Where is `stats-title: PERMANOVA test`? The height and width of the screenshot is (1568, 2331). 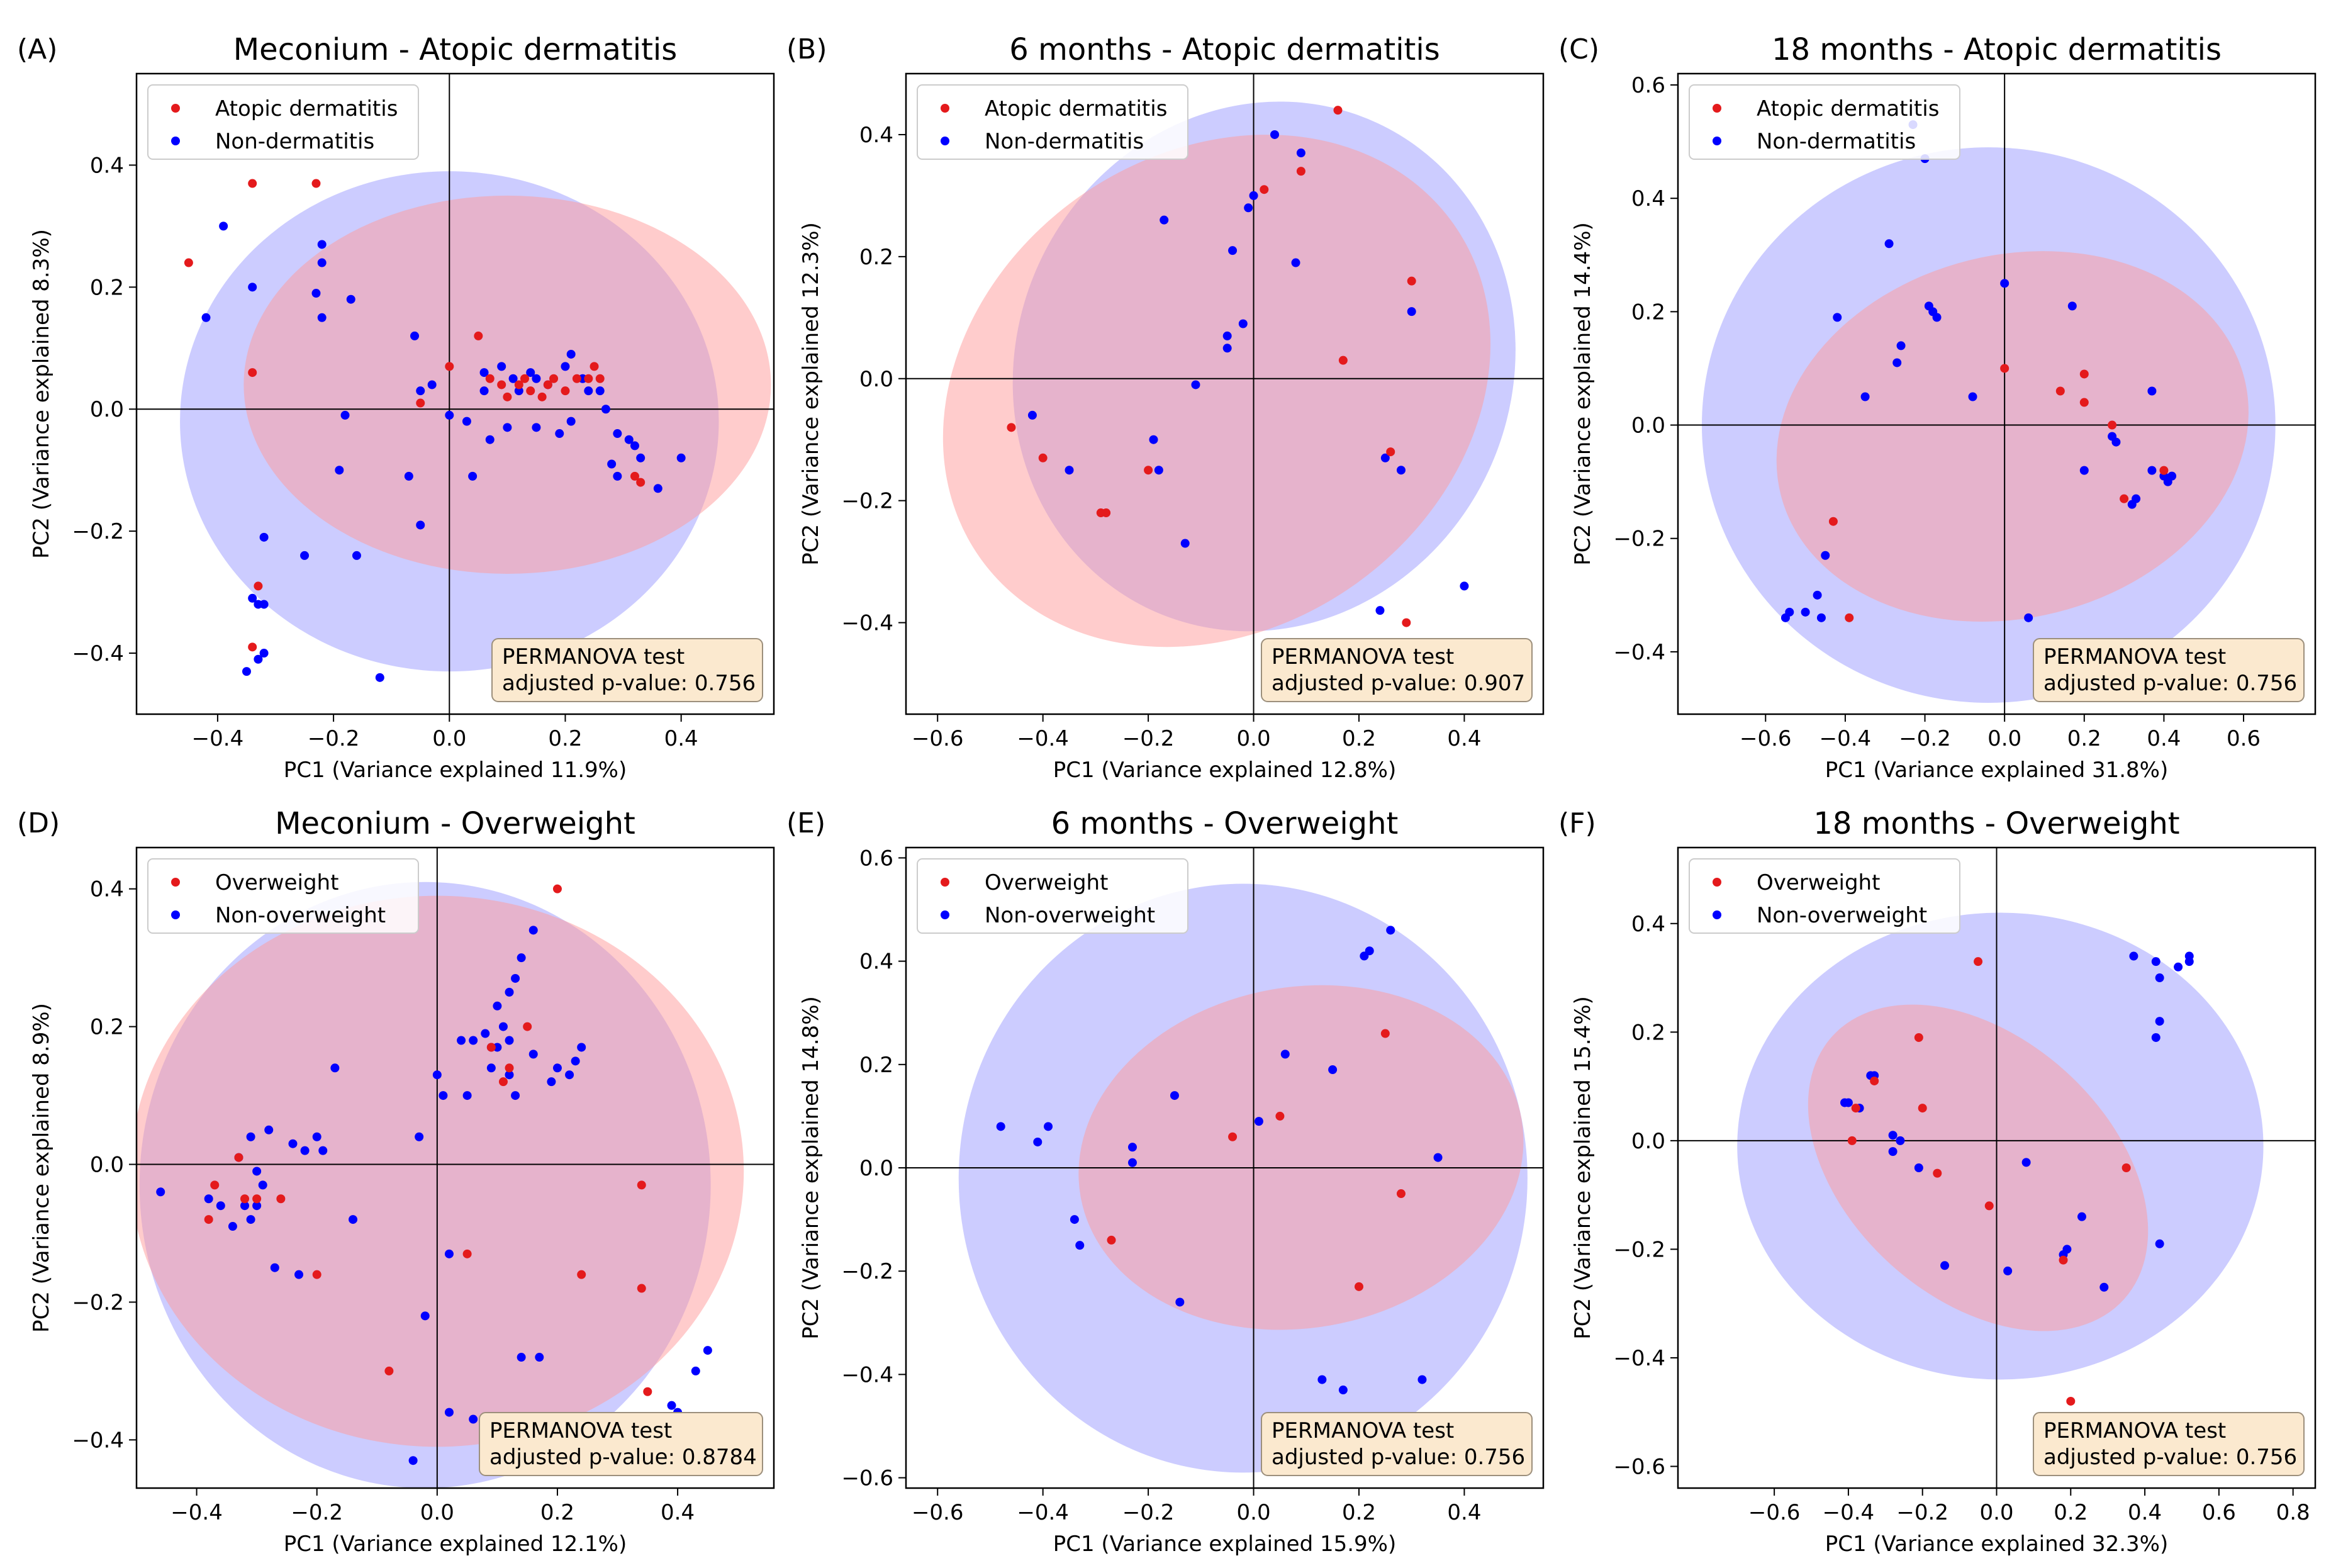
stats-title: PERMANOVA test is located at coordinates (580, 1430).